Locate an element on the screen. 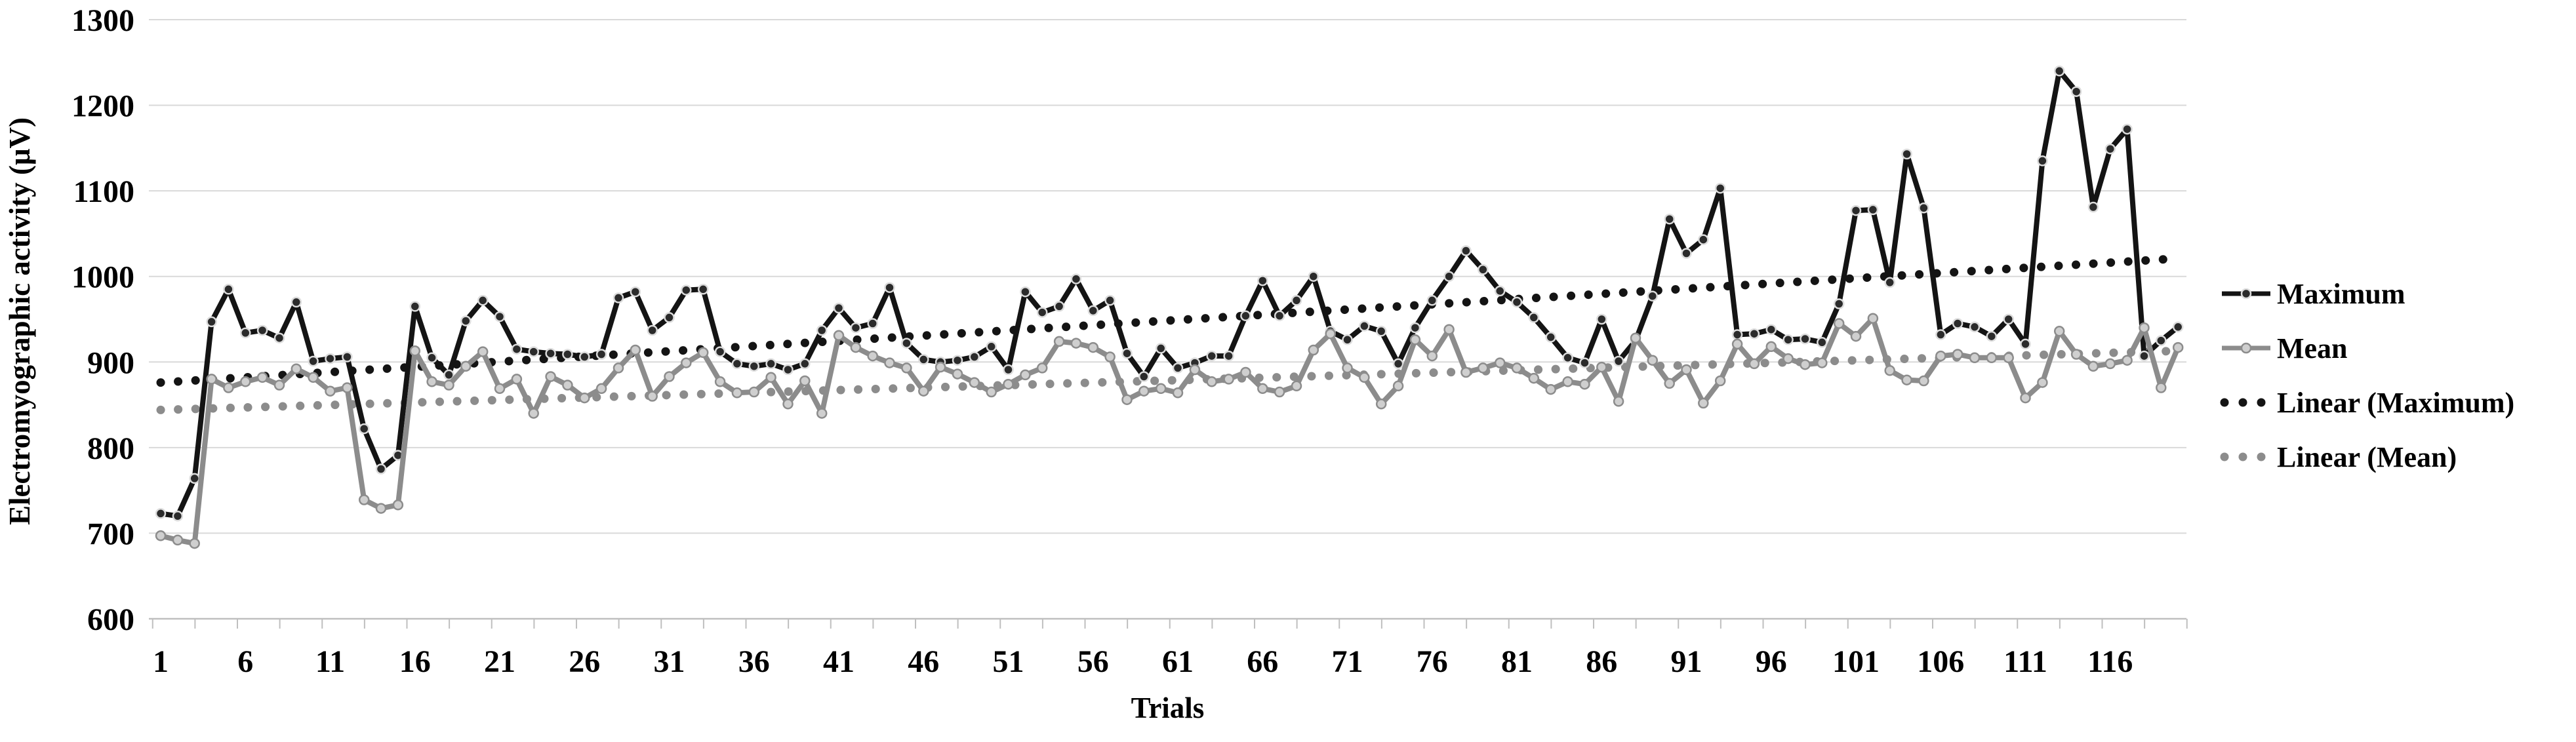 This screenshot has height=742, width=2576. y-tick-labels: 1300 1200 1100 1000 900 800 700 600 is located at coordinates (102, 320).